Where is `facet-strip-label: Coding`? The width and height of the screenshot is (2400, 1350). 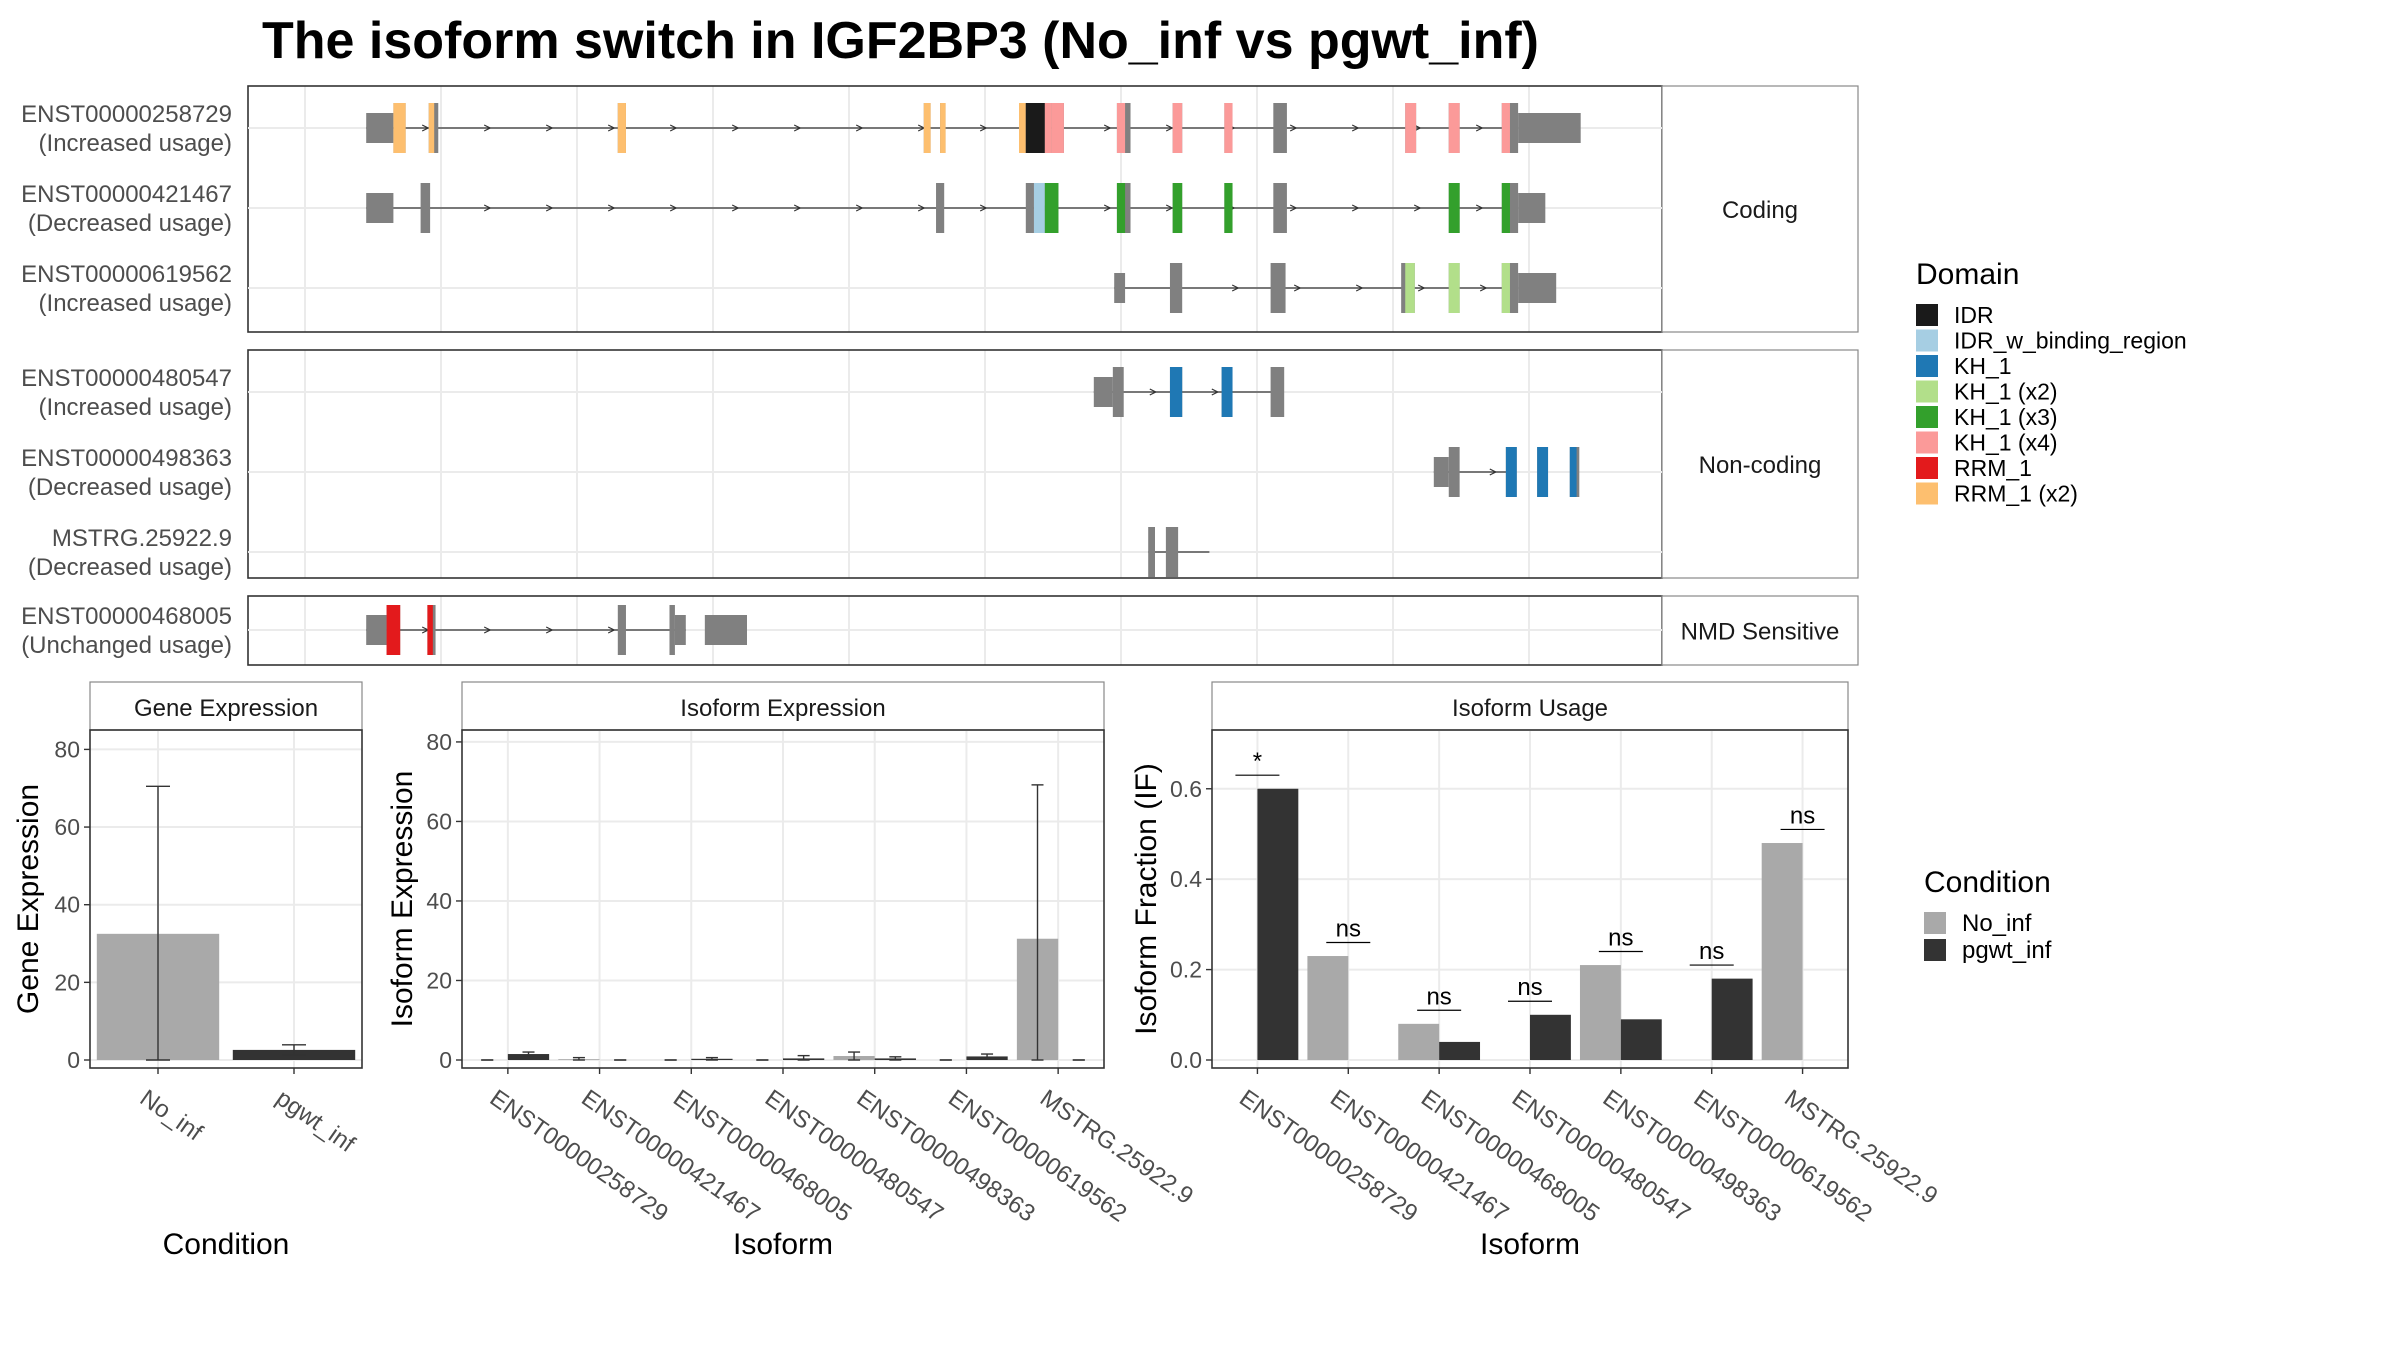
facet-strip-label: Coding is located at coordinates (1760, 210).